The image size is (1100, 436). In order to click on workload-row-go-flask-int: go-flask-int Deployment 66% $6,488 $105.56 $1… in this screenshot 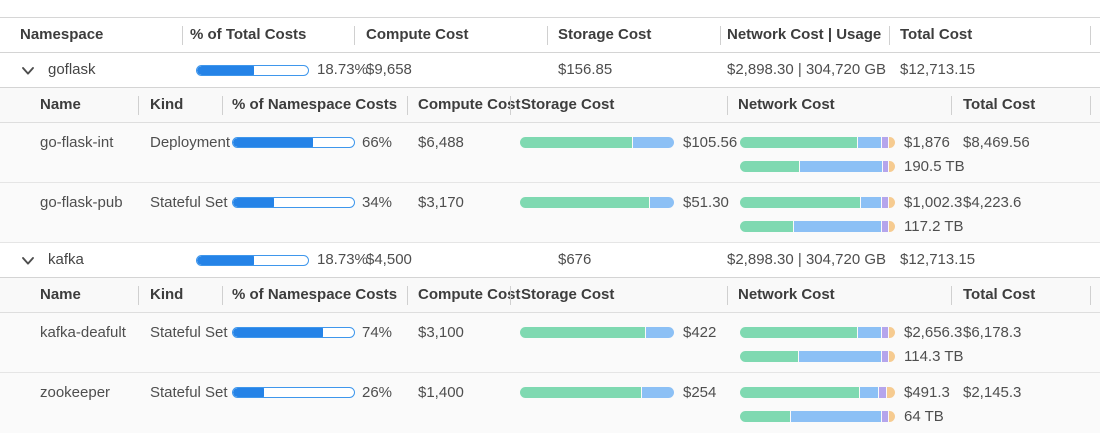, I will do `click(550, 153)`.